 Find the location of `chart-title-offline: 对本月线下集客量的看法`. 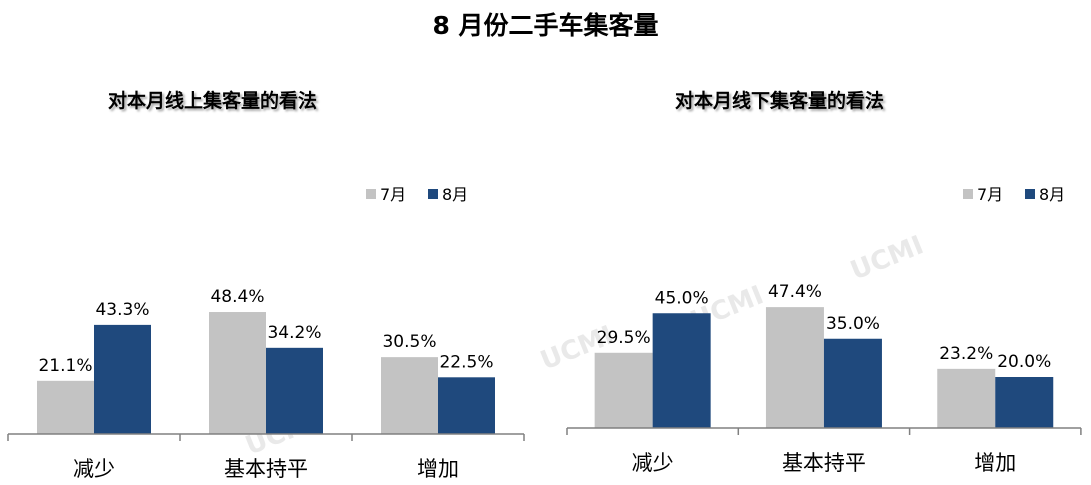

chart-title-offline: 对本月线下集客量的看法 is located at coordinates (780, 101).